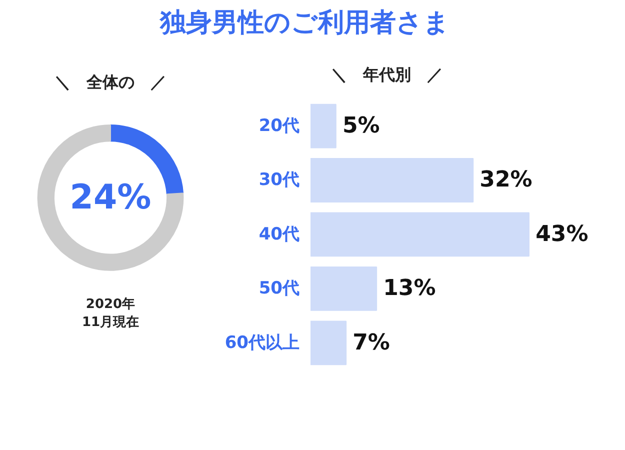 Image resolution: width=625 pixels, height=450 pixels. Describe the element at coordinates (386, 74) in the screenshot. I see `chart-title: ＼ 年代別 ／` at that location.